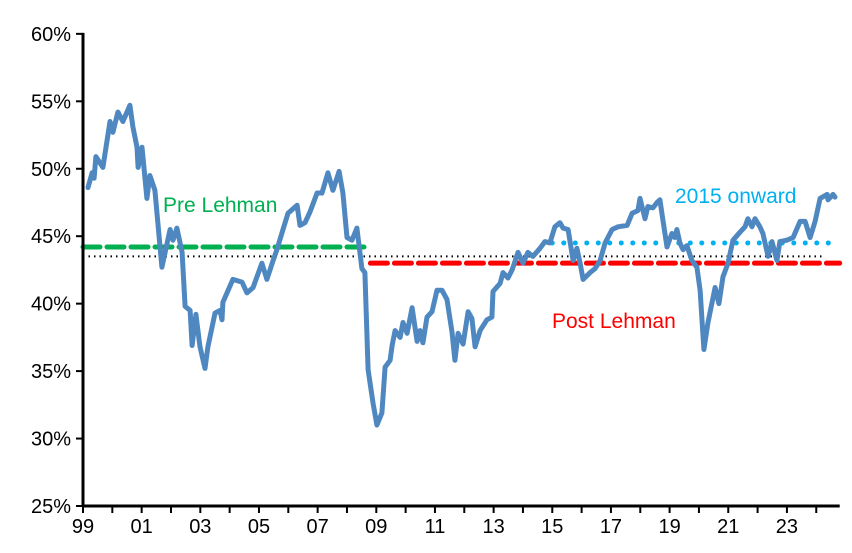 The width and height of the screenshot is (852, 553). I want to click on y-tick-label: 30%, so click(51, 440).